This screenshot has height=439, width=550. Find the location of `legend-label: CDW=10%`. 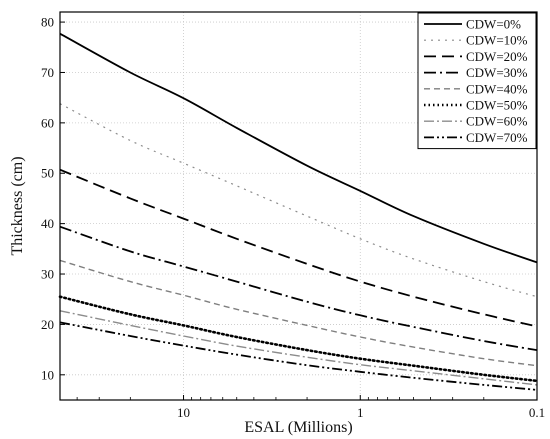

legend-label: CDW=10% is located at coordinates (497, 40).